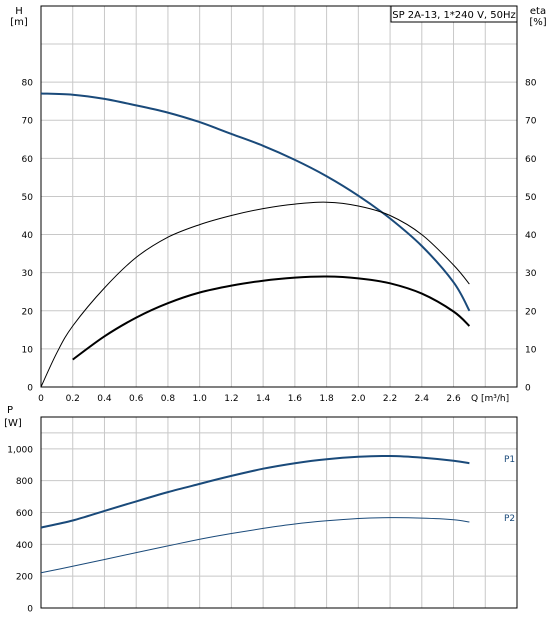  What do you see at coordinates (295, 399) in the screenshot?
I see `x-tick-label: 1.6` at bounding box center [295, 399].